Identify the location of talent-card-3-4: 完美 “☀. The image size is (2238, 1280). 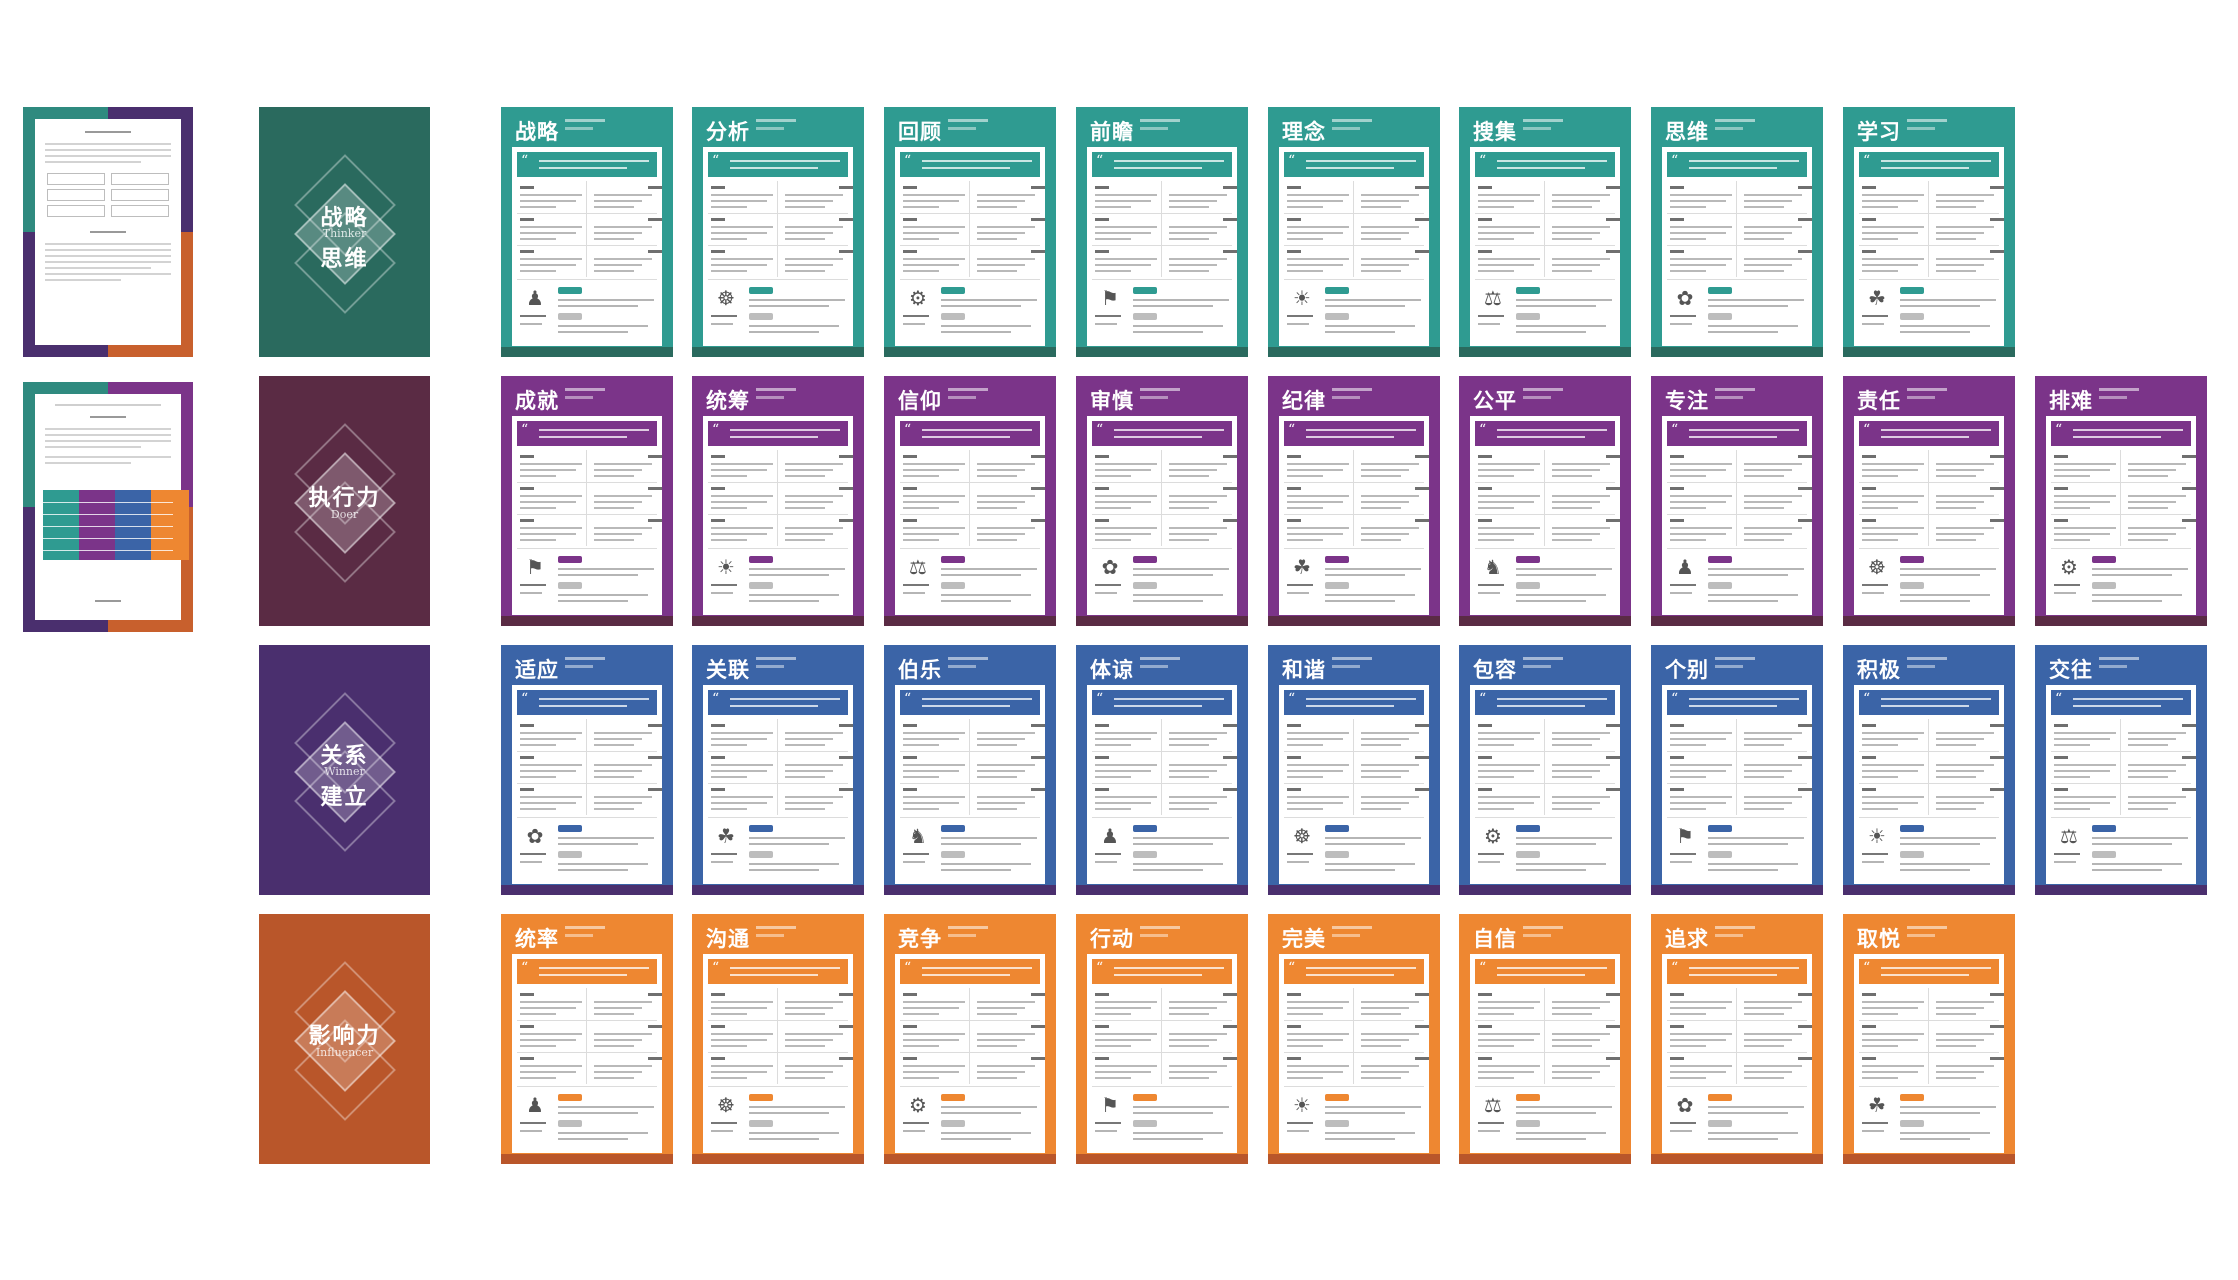
(1354, 1039).